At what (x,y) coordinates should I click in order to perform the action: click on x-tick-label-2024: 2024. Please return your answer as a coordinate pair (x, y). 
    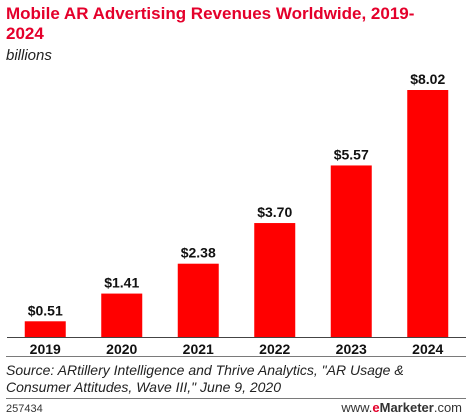
    Looking at the image, I should click on (427, 349).